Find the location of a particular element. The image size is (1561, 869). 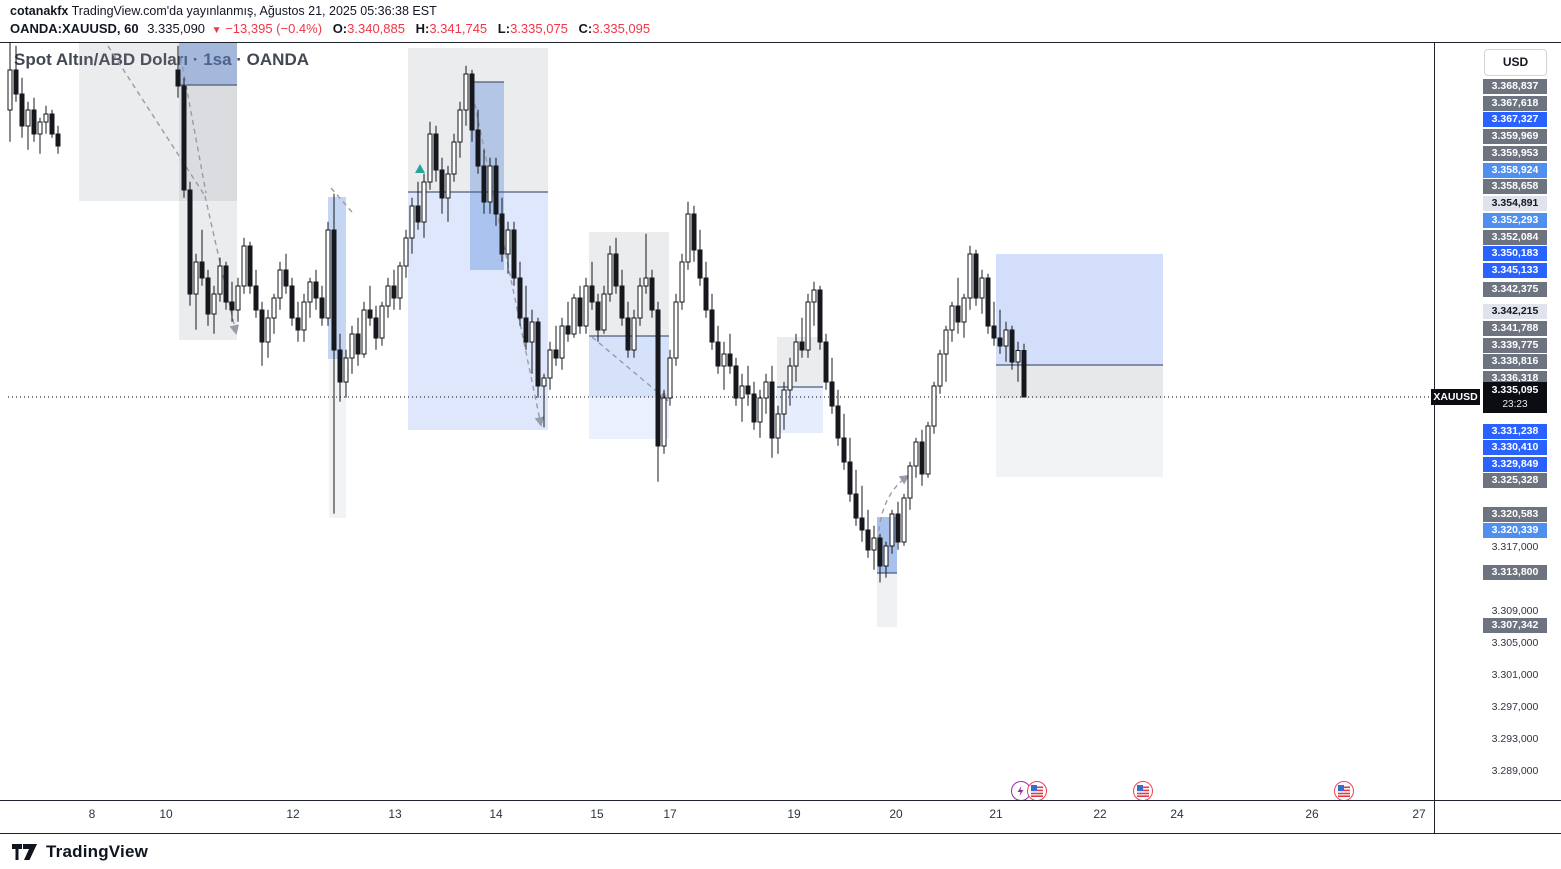

currency-usd-button: USD is located at coordinates (1515, 62).